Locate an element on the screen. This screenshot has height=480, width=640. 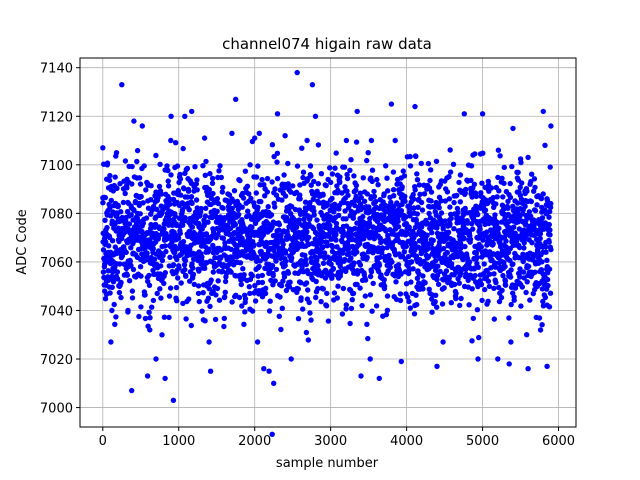
x-tick-label: 2000 is located at coordinates (254, 441).